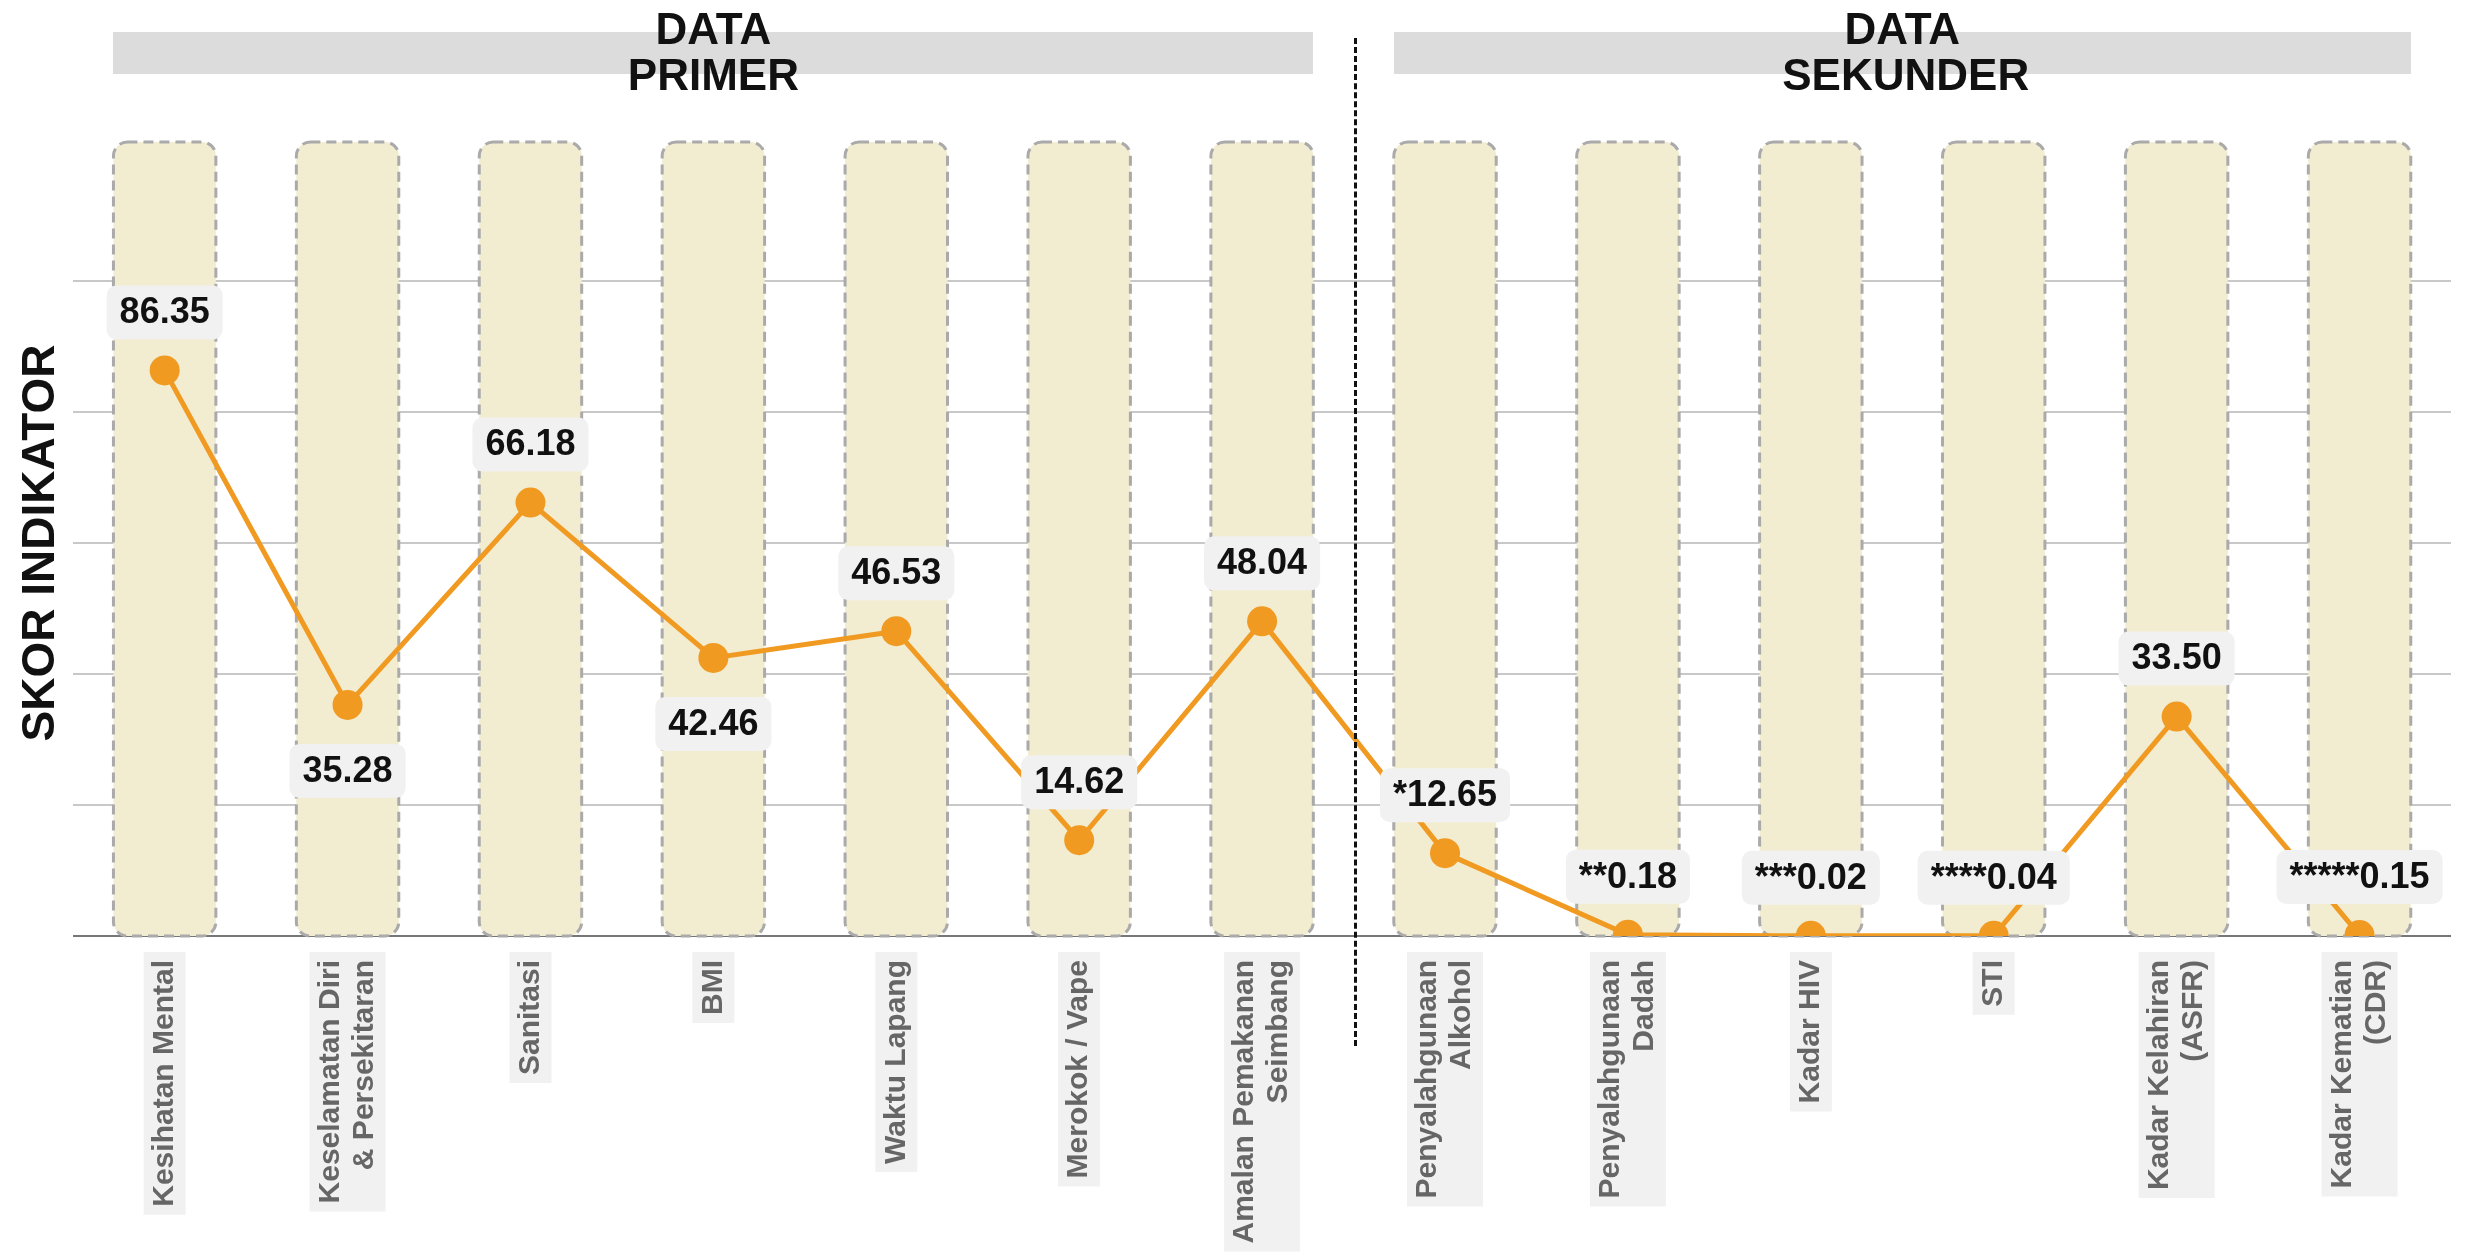 Image resolution: width=2466 pixels, height=1256 pixels. Describe the element at coordinates (1077, 1069) in the screenshot. I see `x-tick-label: Merokok / Vape` at that location.